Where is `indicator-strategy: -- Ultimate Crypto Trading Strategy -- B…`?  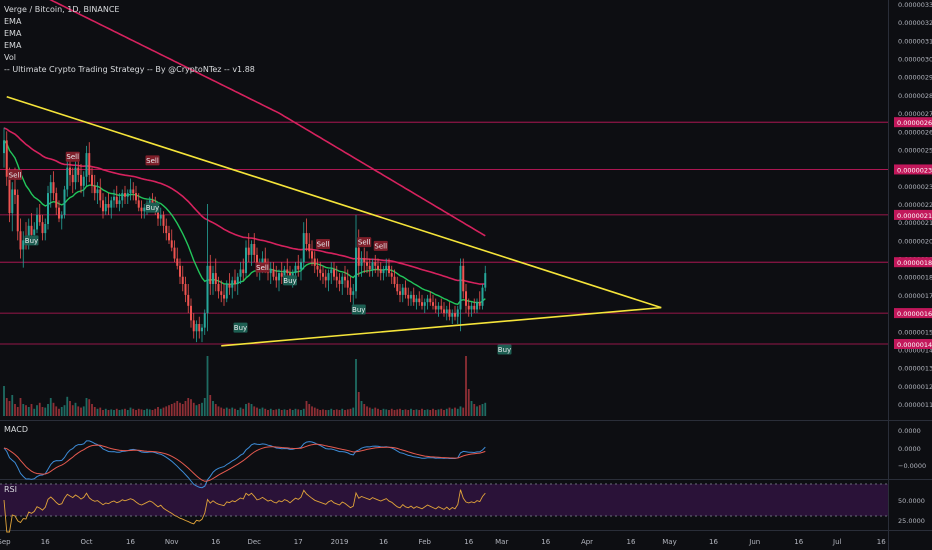 indicator-strategy: -- Ultimate Crypto Trading Strategy -- B… is located at coordinates (129, 69).